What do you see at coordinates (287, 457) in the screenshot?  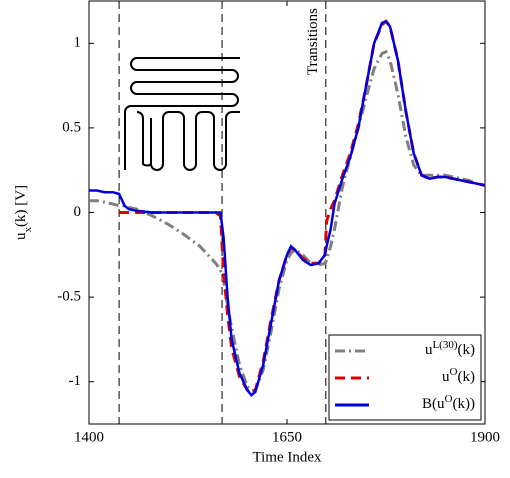 I see `x-axis-label: Time Index` at bounding box center [287, 457].